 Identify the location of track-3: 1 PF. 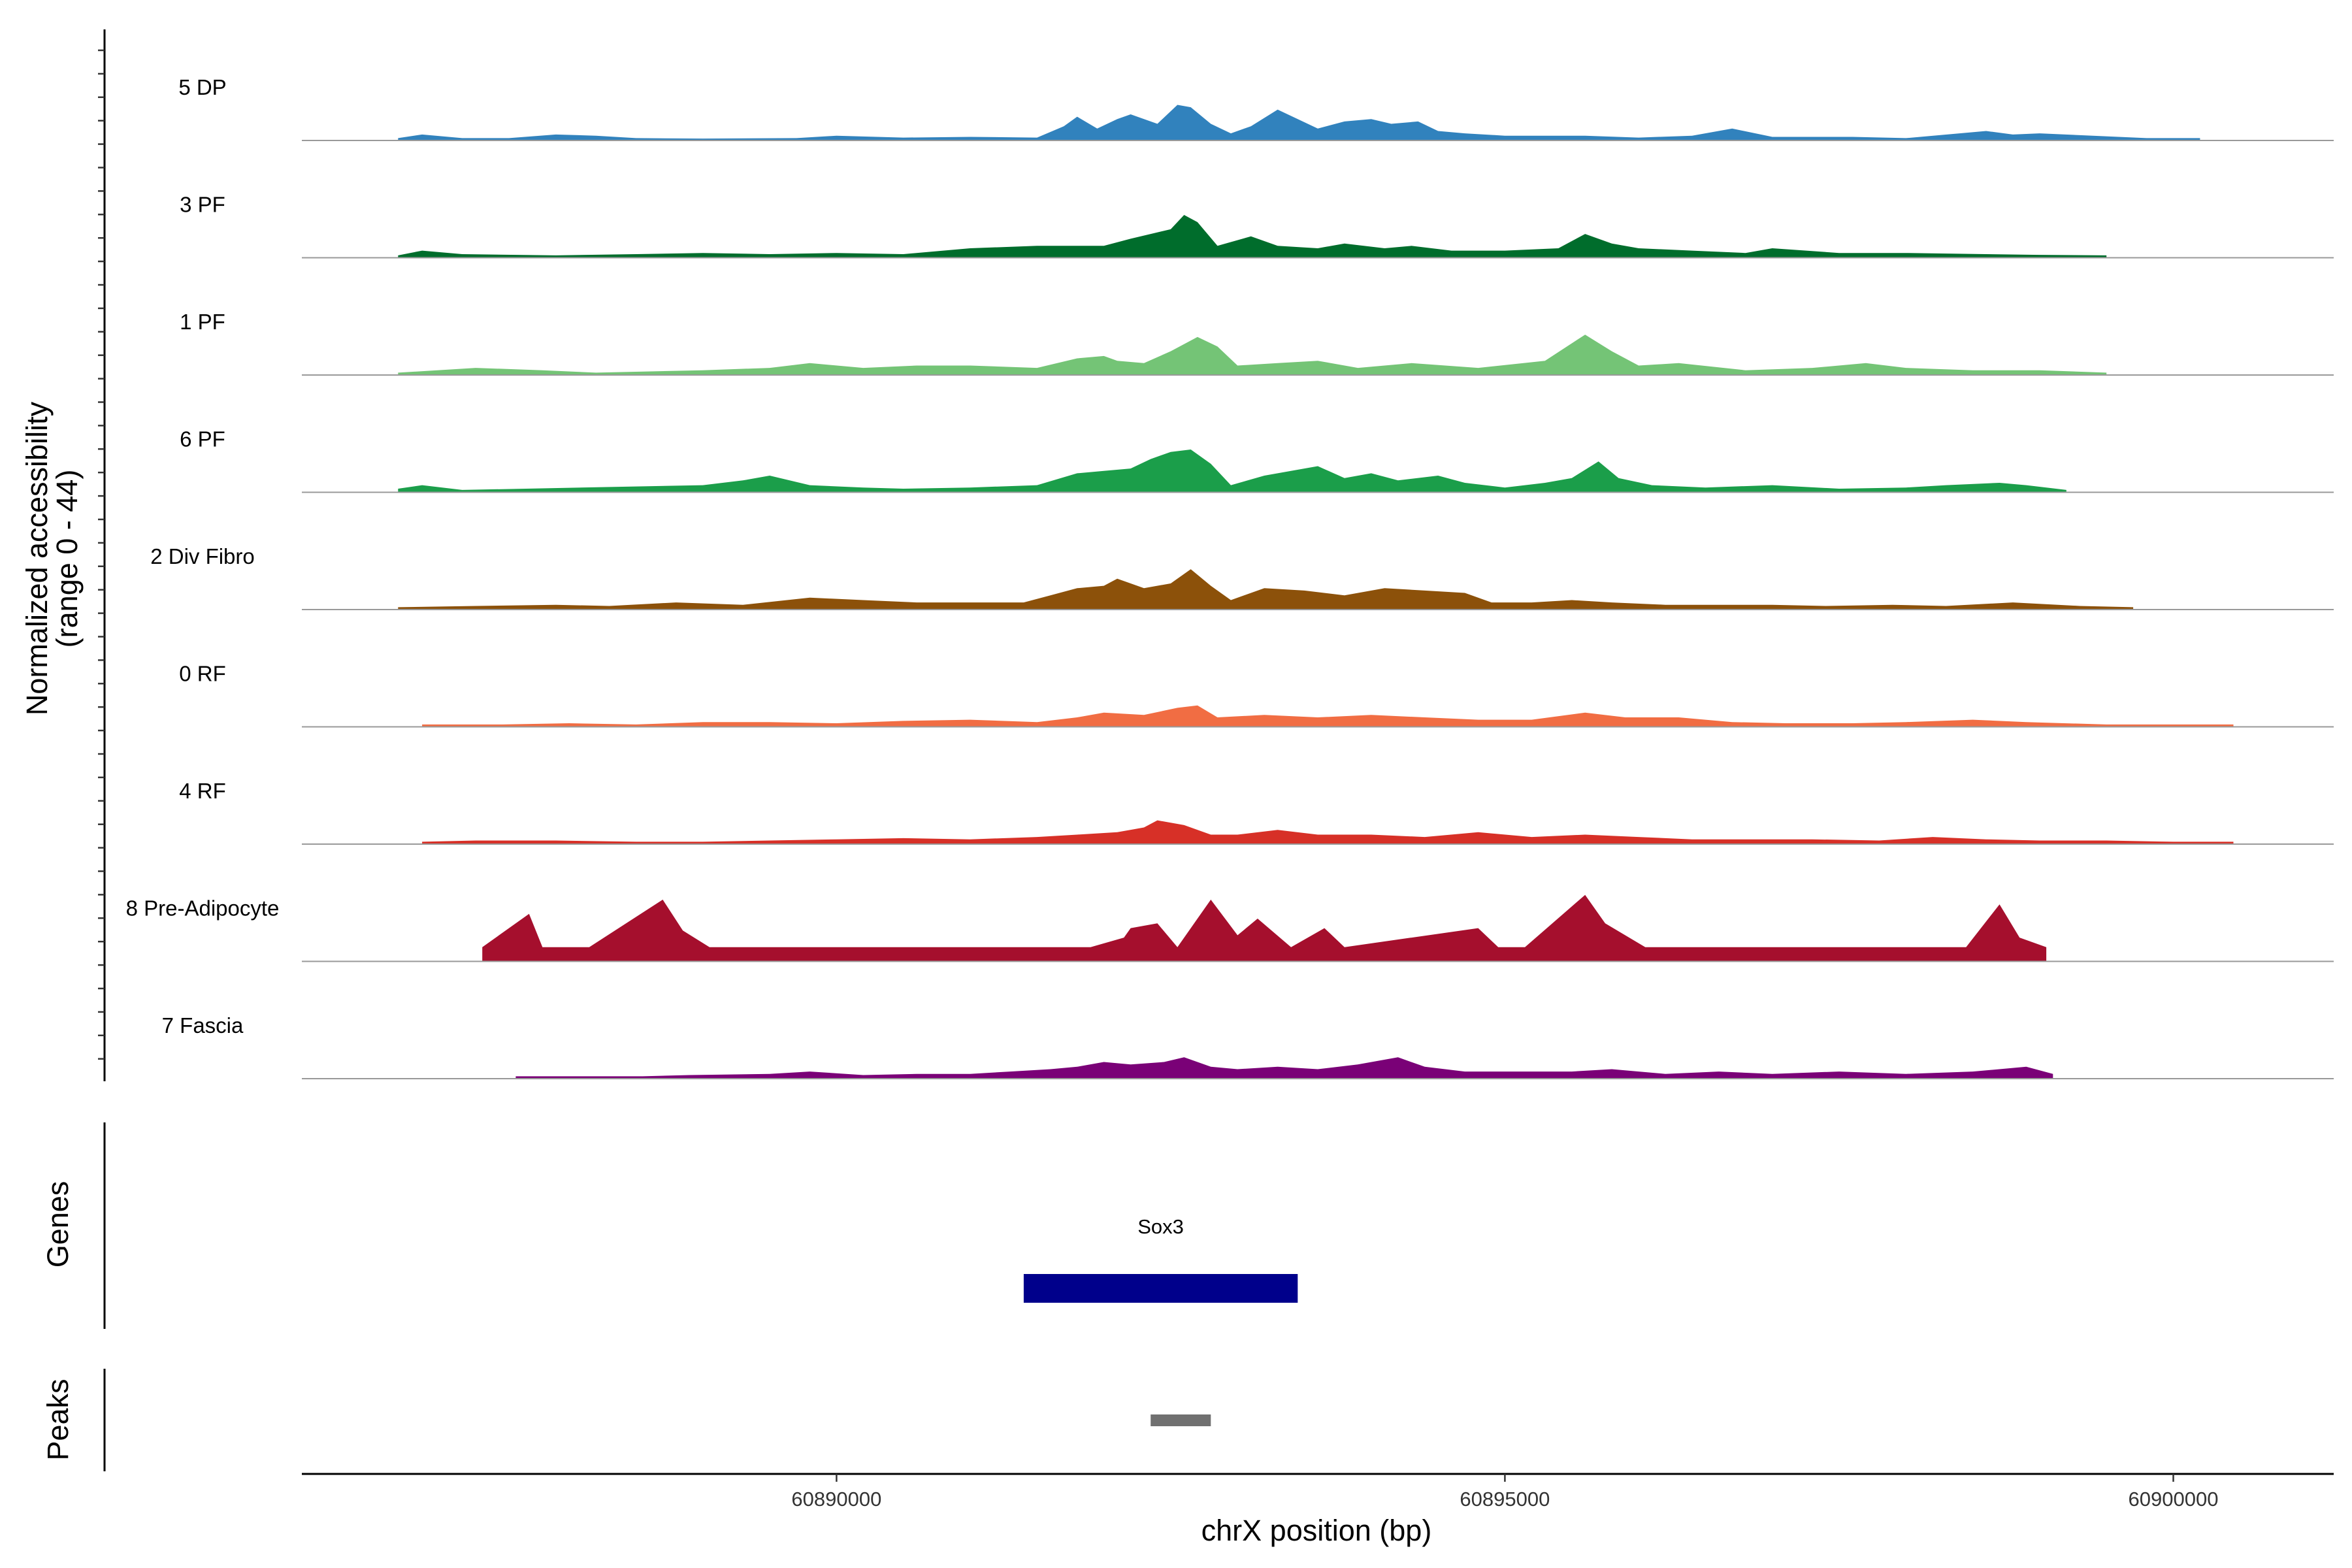
(1257, 343).